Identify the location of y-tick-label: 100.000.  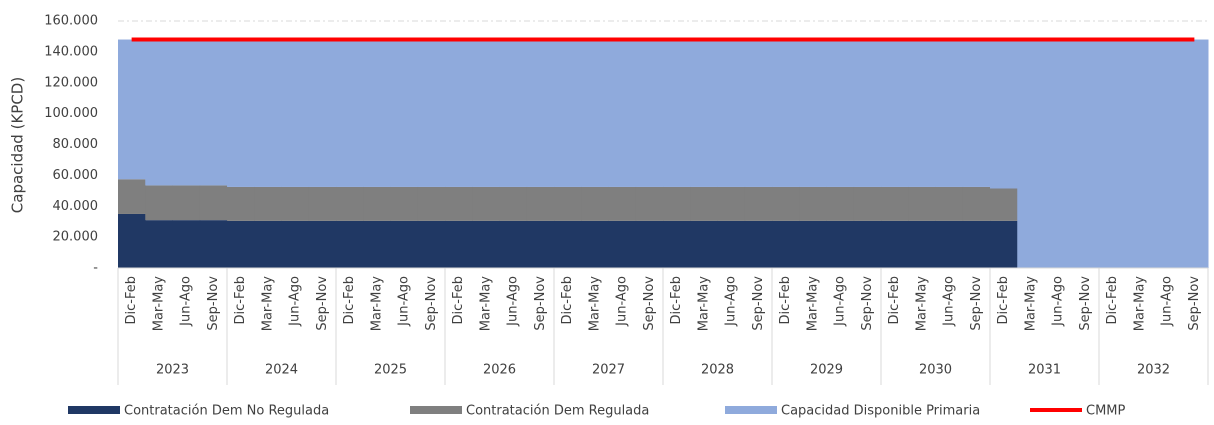
(71, 113).